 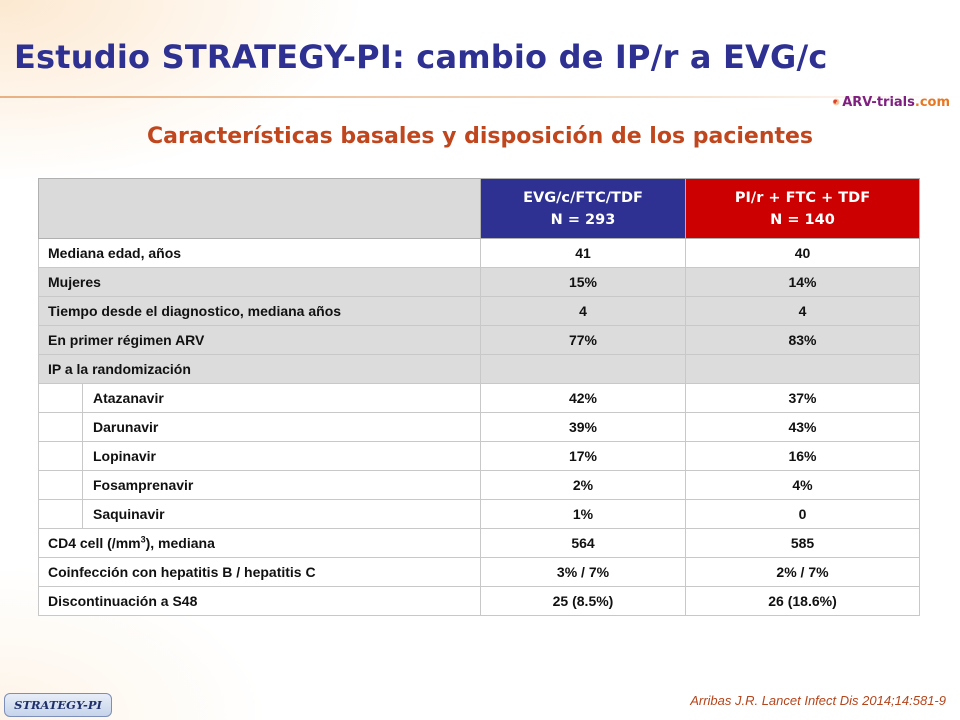 I want to click on row-value-evg: 41, so click(x=583, y=253).